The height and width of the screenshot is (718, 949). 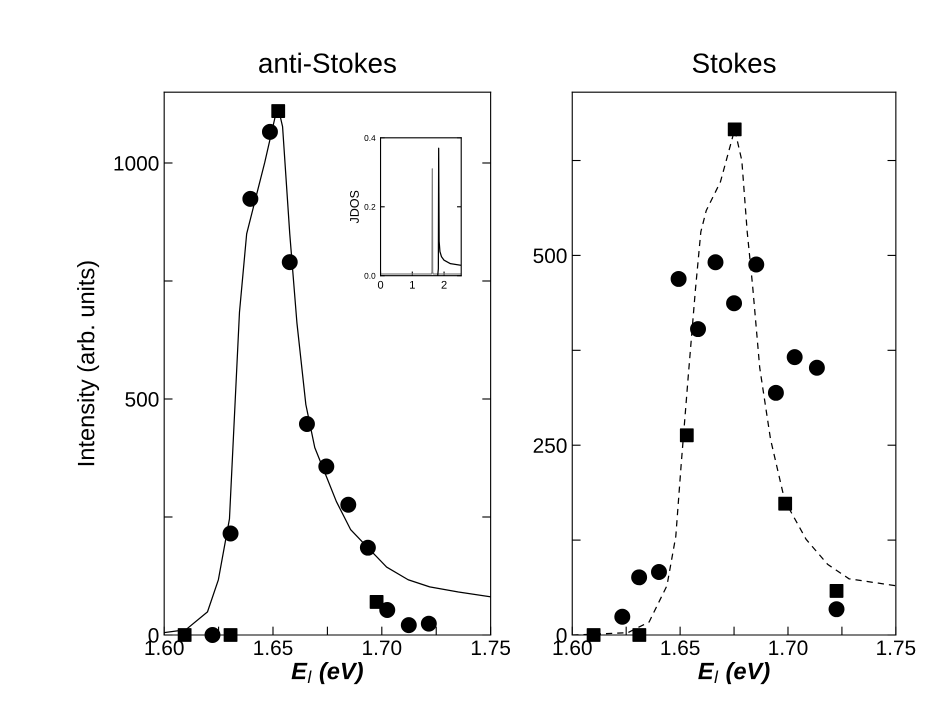 What do you see at coordinates (550, 445) in the screenshot?
I see `y-tick-label: 250` at bounding box center [550, 445].